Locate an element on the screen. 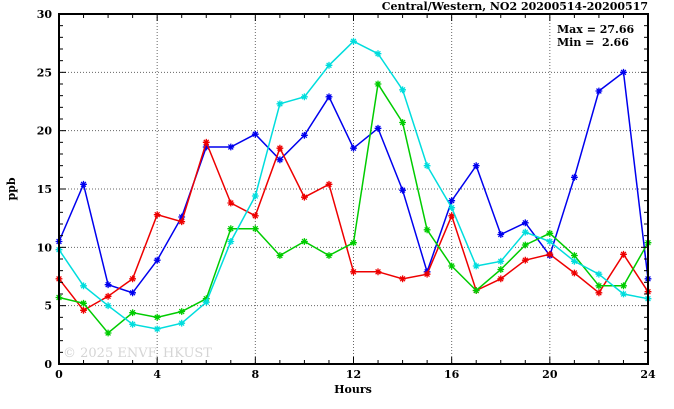  max-annotation: Max = 27.66 is located at coordinates (596, 29).